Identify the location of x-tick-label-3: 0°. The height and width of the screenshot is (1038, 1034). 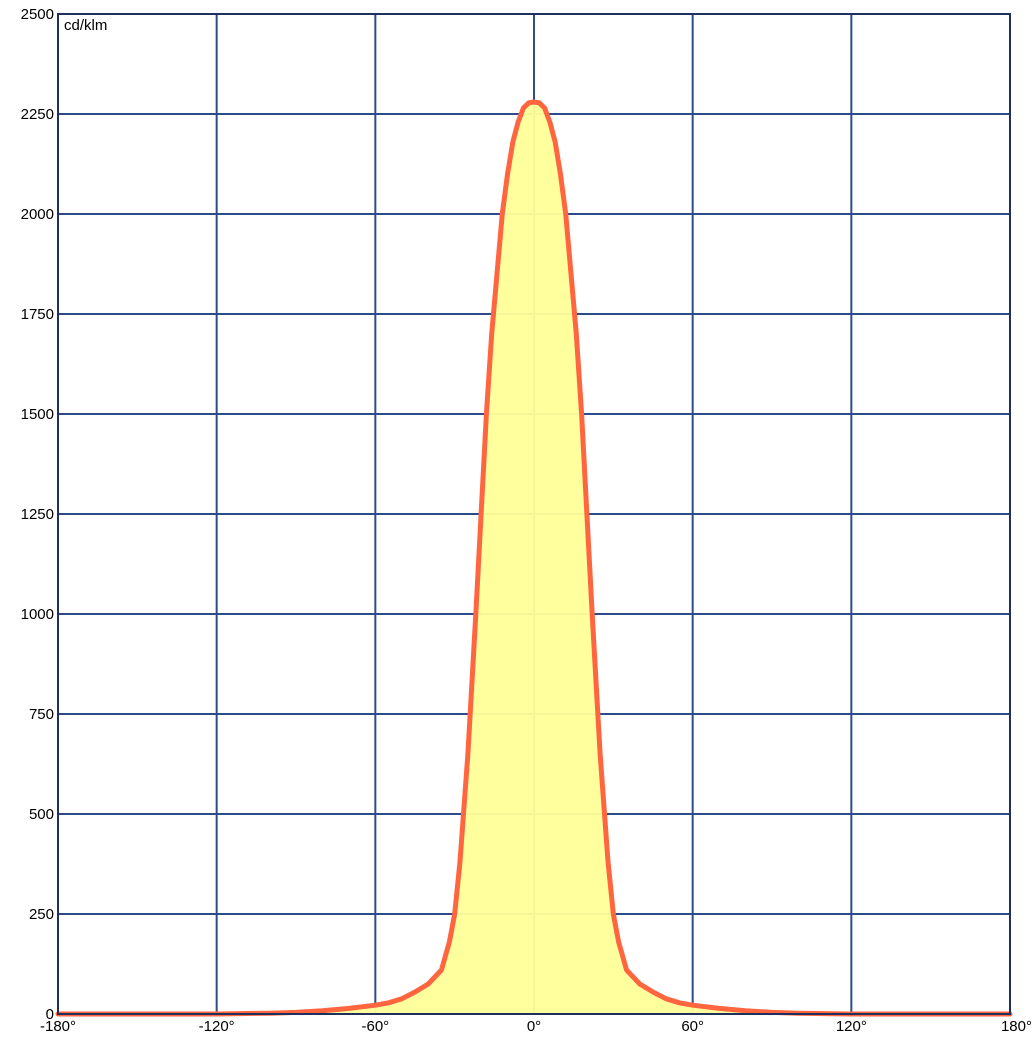
(534, 1026).